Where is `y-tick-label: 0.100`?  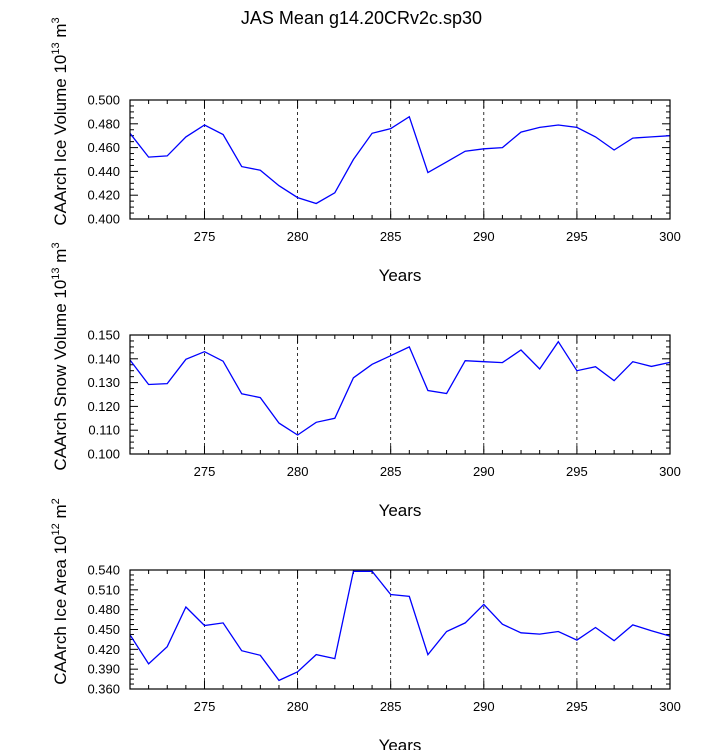
y-tick-label: 0.100 is located at coordinates (103, 454).